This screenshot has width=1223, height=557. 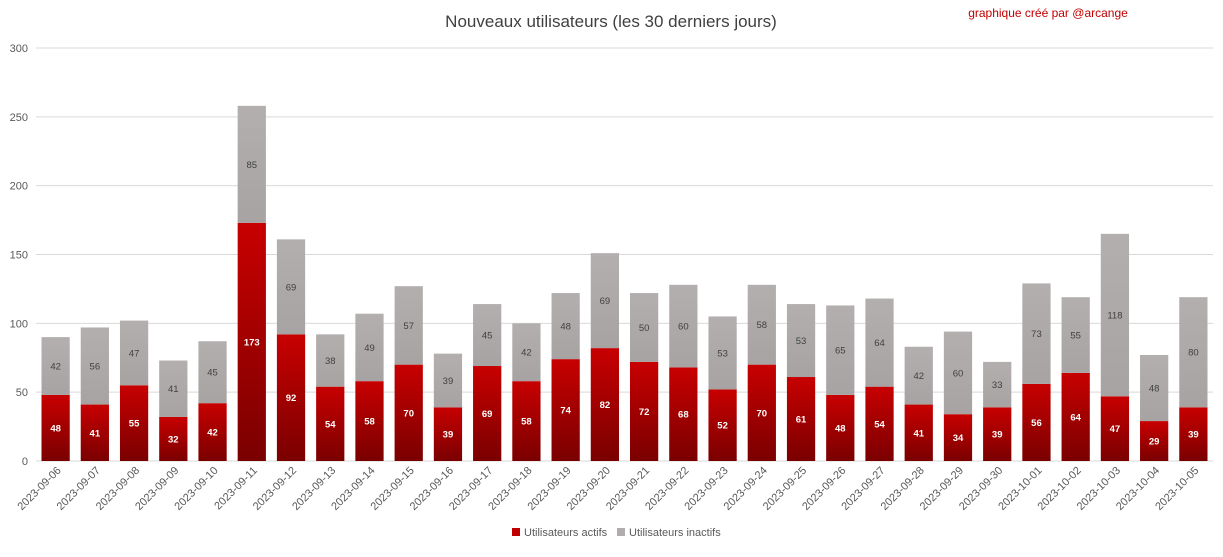 What do you see at coordinates (675, 533) in the screenshot?
I see `legend-label-inactive: Utilisateurs inactifs` at bounding box center [675, 533].